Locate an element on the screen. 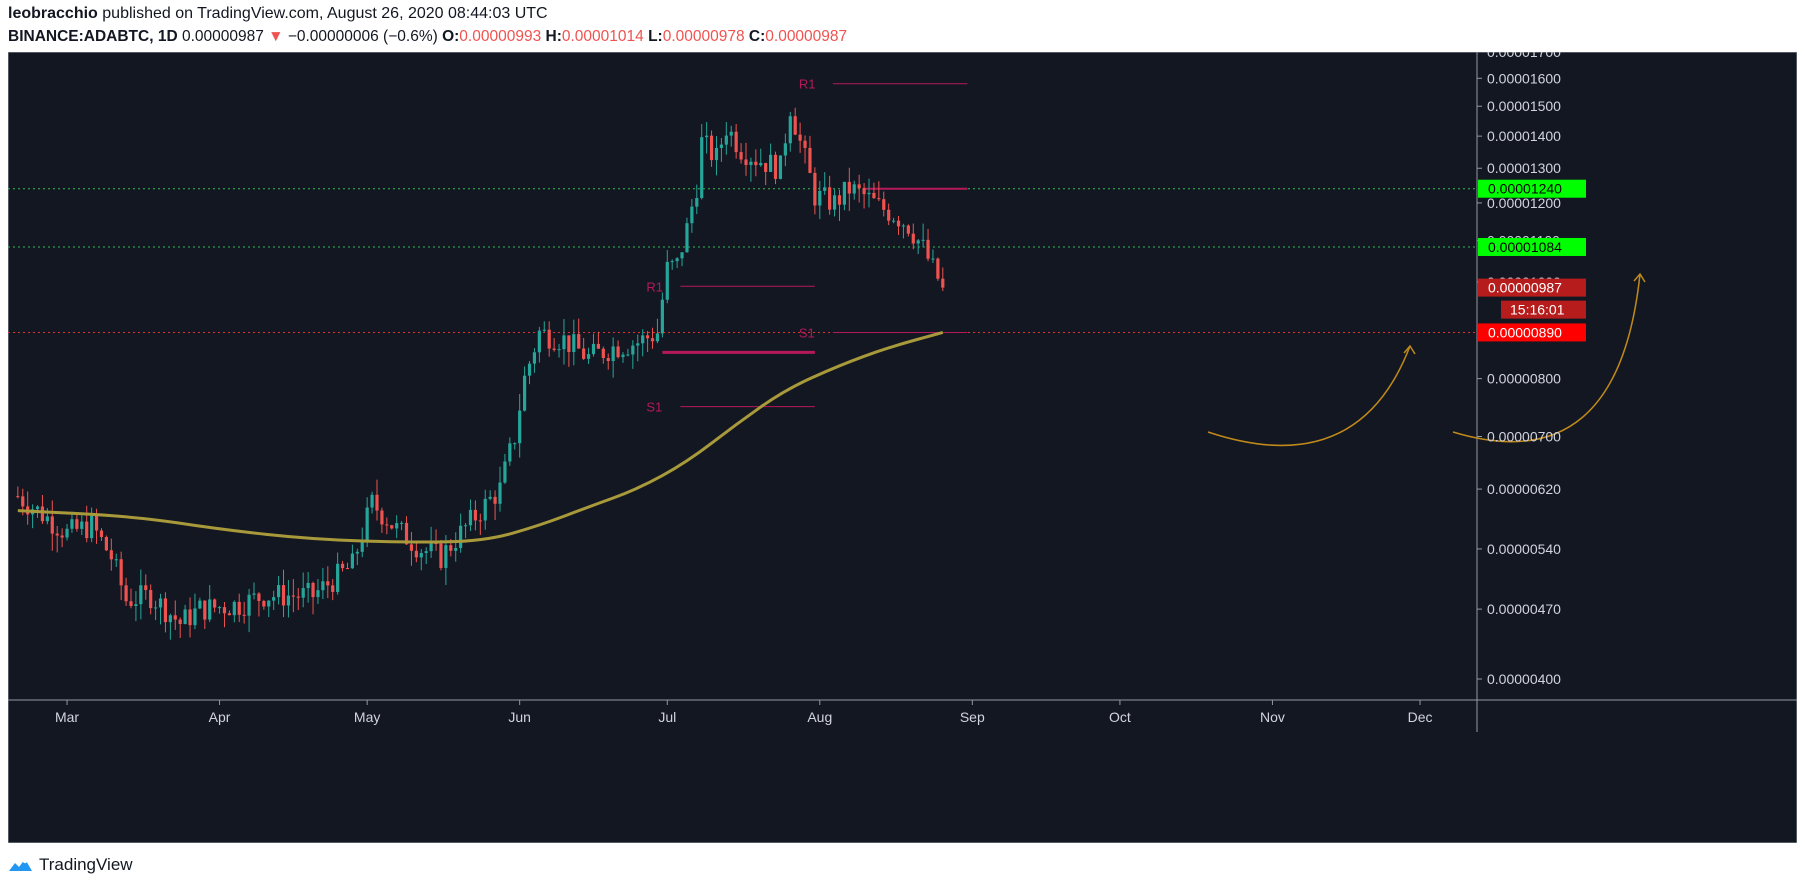 The image size is (1805, 890). pivot-label: S1 is located at coordinates (807, 332).